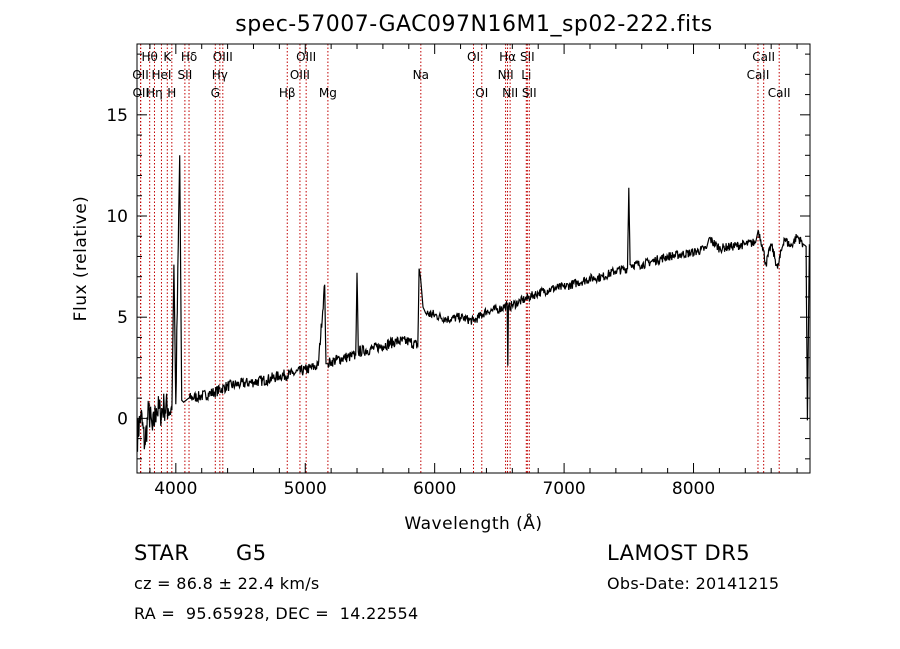 Image resolution: width=900 pixels, height=649 pixels. Describe the element at coordinates (140, 75) in the screenshot. I see `line-marker-label-1: OII` at that location.